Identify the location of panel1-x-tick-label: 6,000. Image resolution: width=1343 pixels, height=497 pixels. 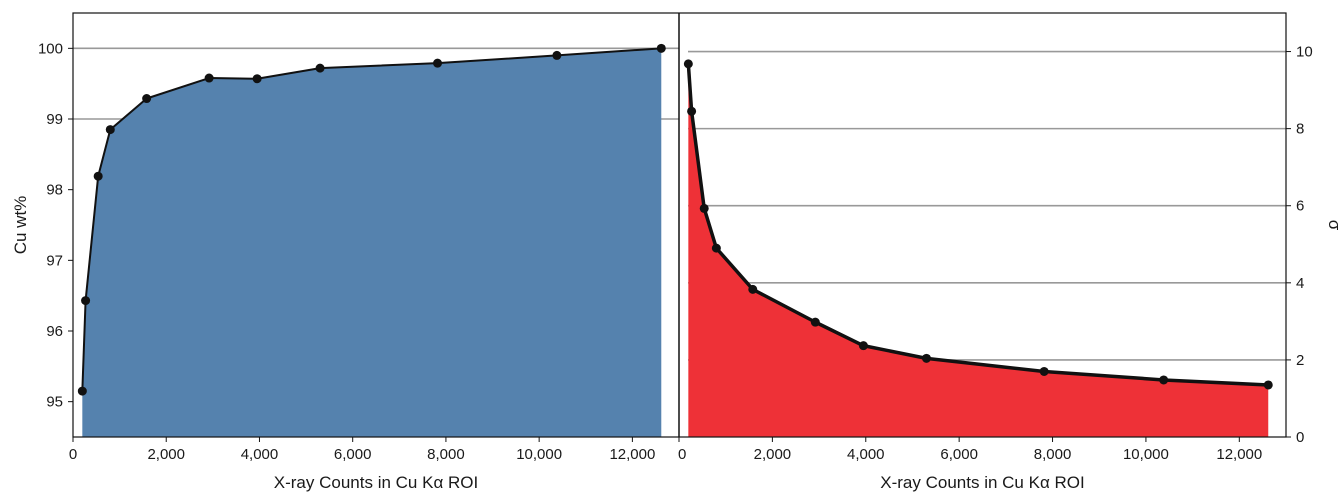
(353, 454).